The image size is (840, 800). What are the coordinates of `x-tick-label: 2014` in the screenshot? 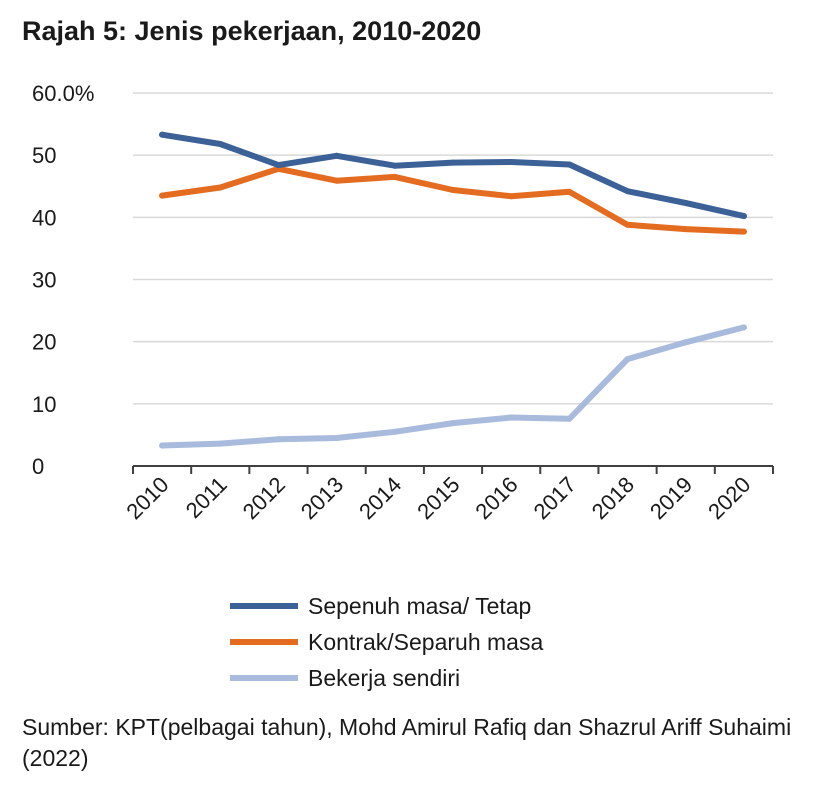 It's located at (380, 498).